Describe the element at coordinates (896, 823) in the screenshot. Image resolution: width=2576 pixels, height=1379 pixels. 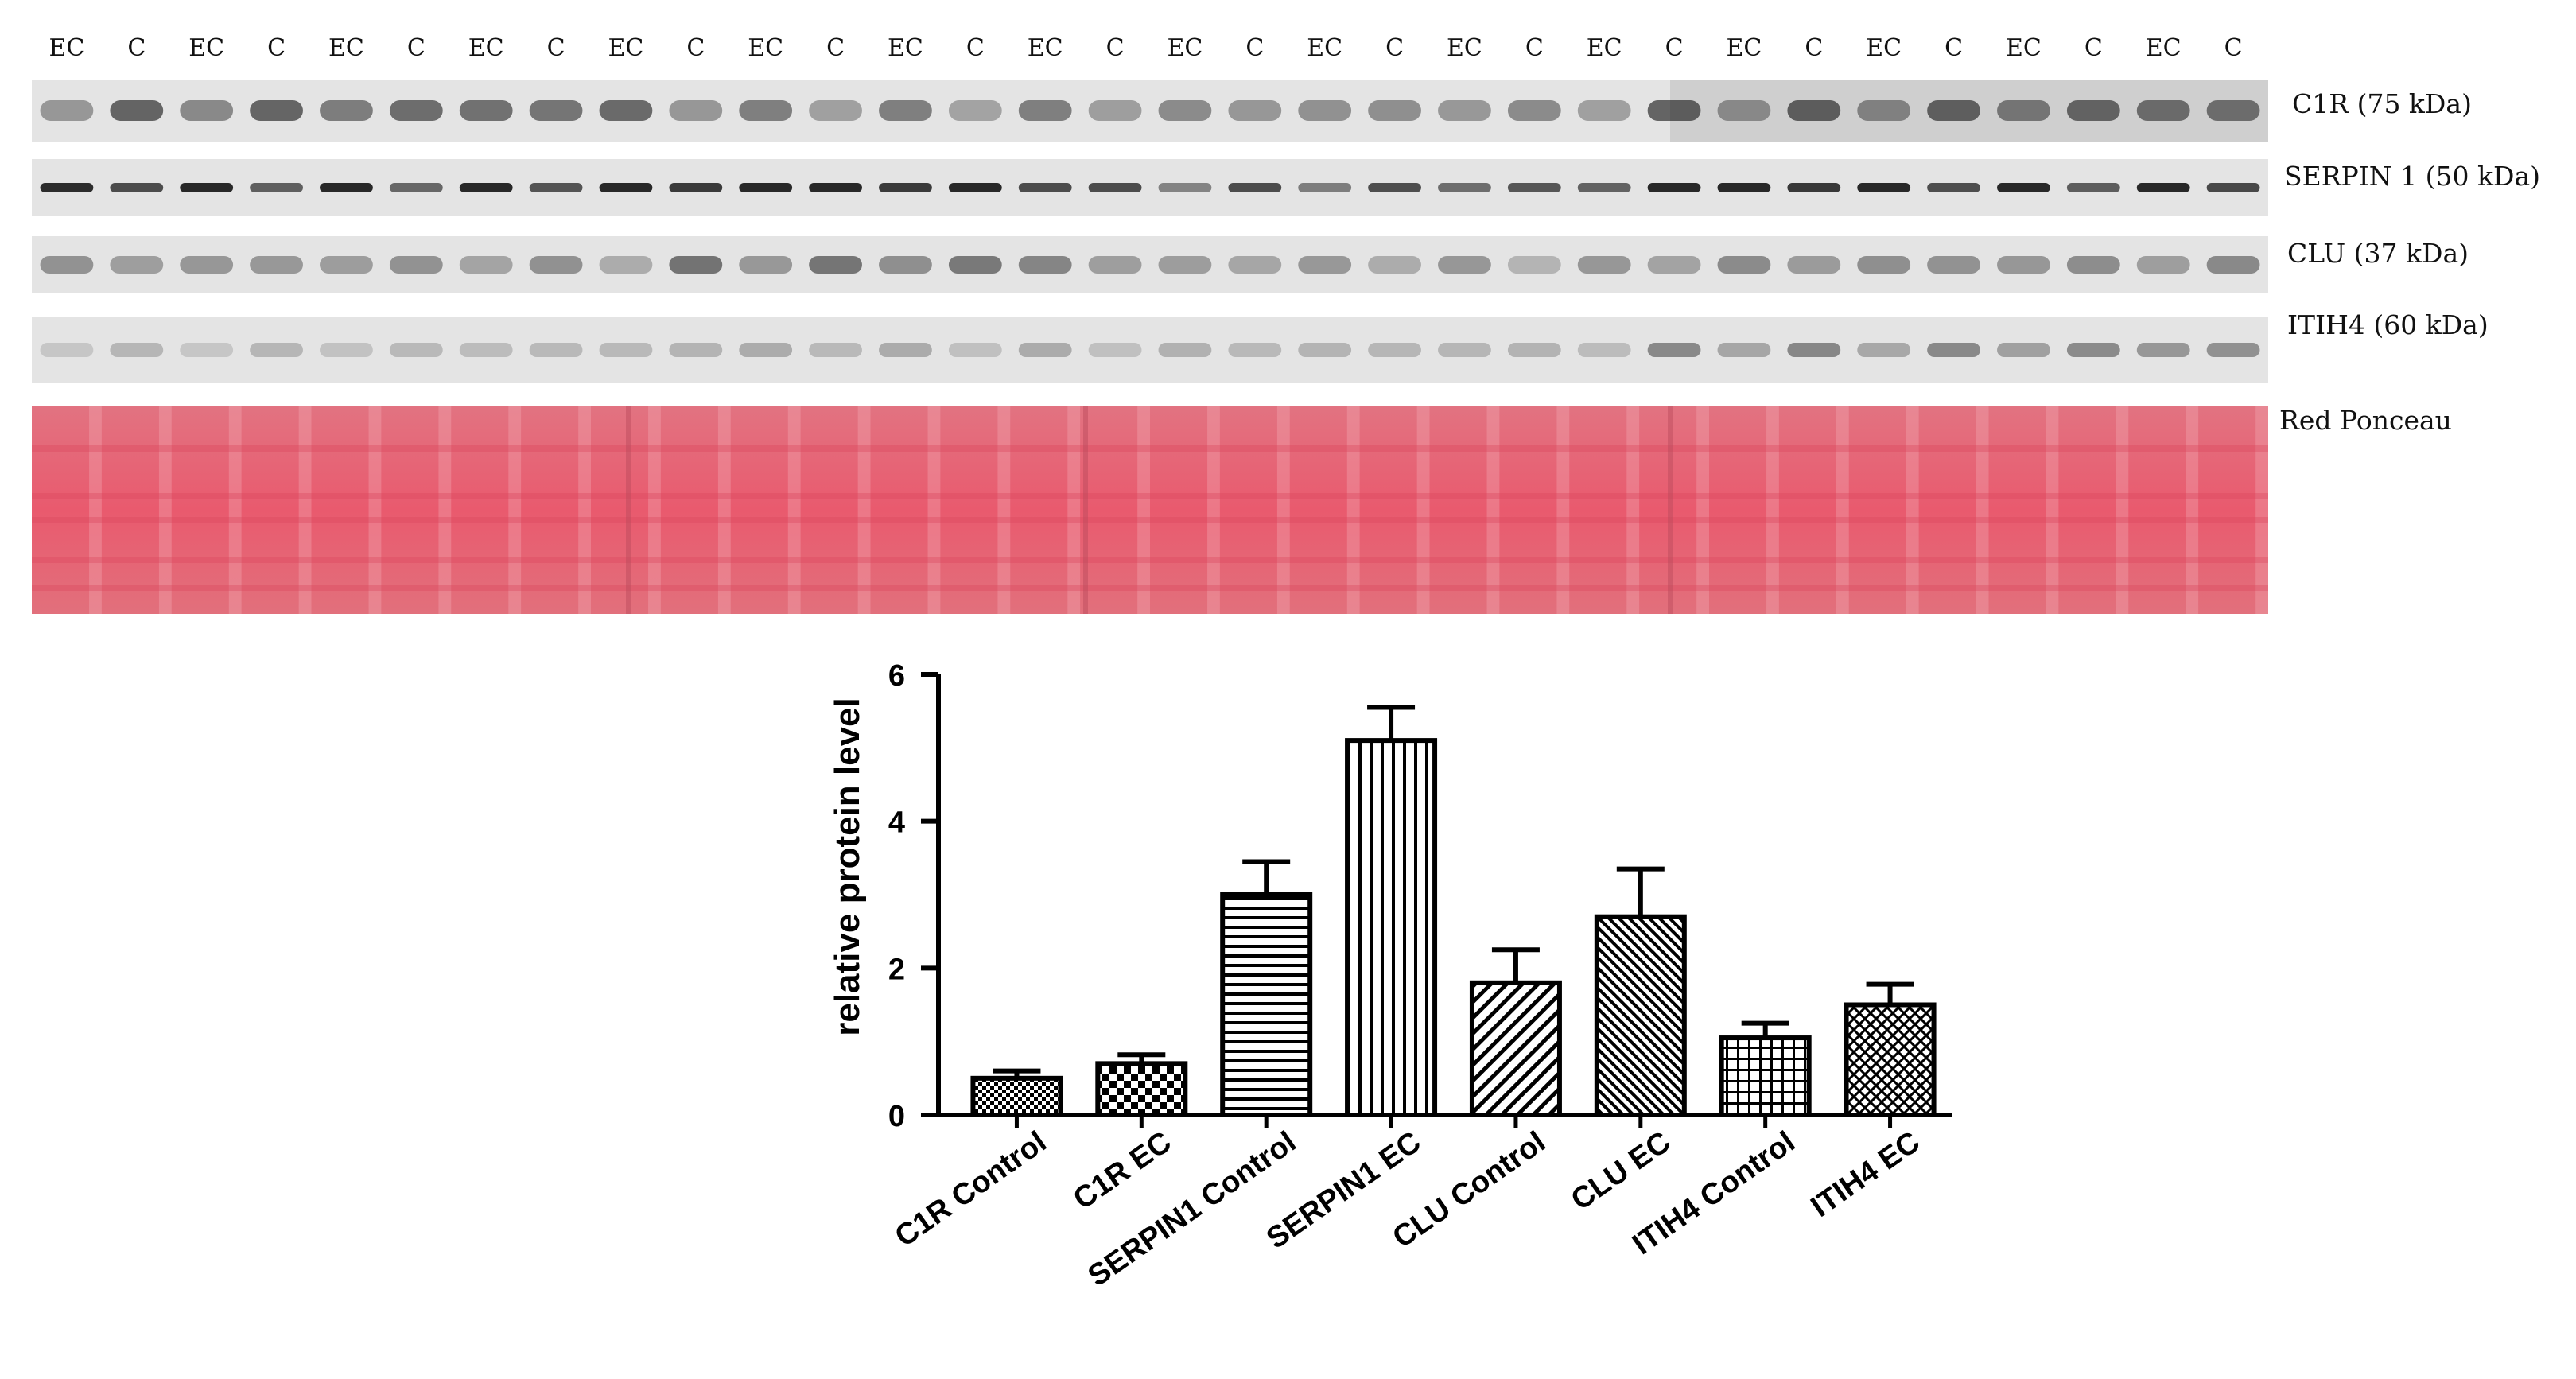
I see `y-tick-label: 4` at that location.